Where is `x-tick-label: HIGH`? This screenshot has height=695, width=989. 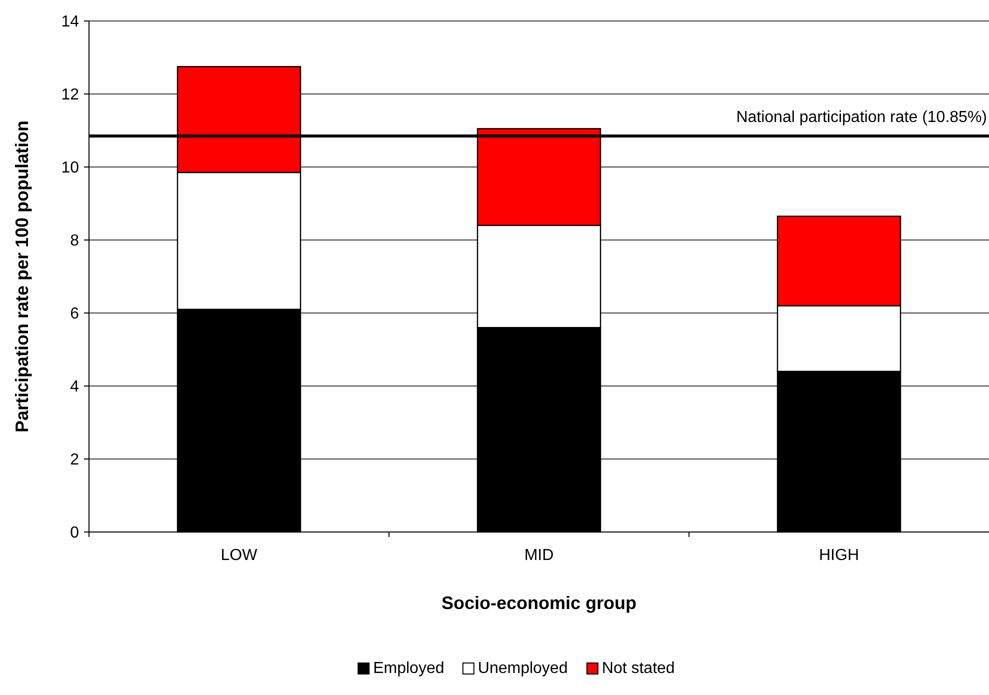
x-tick-label: HIGH is located at coordinates (839, 555).